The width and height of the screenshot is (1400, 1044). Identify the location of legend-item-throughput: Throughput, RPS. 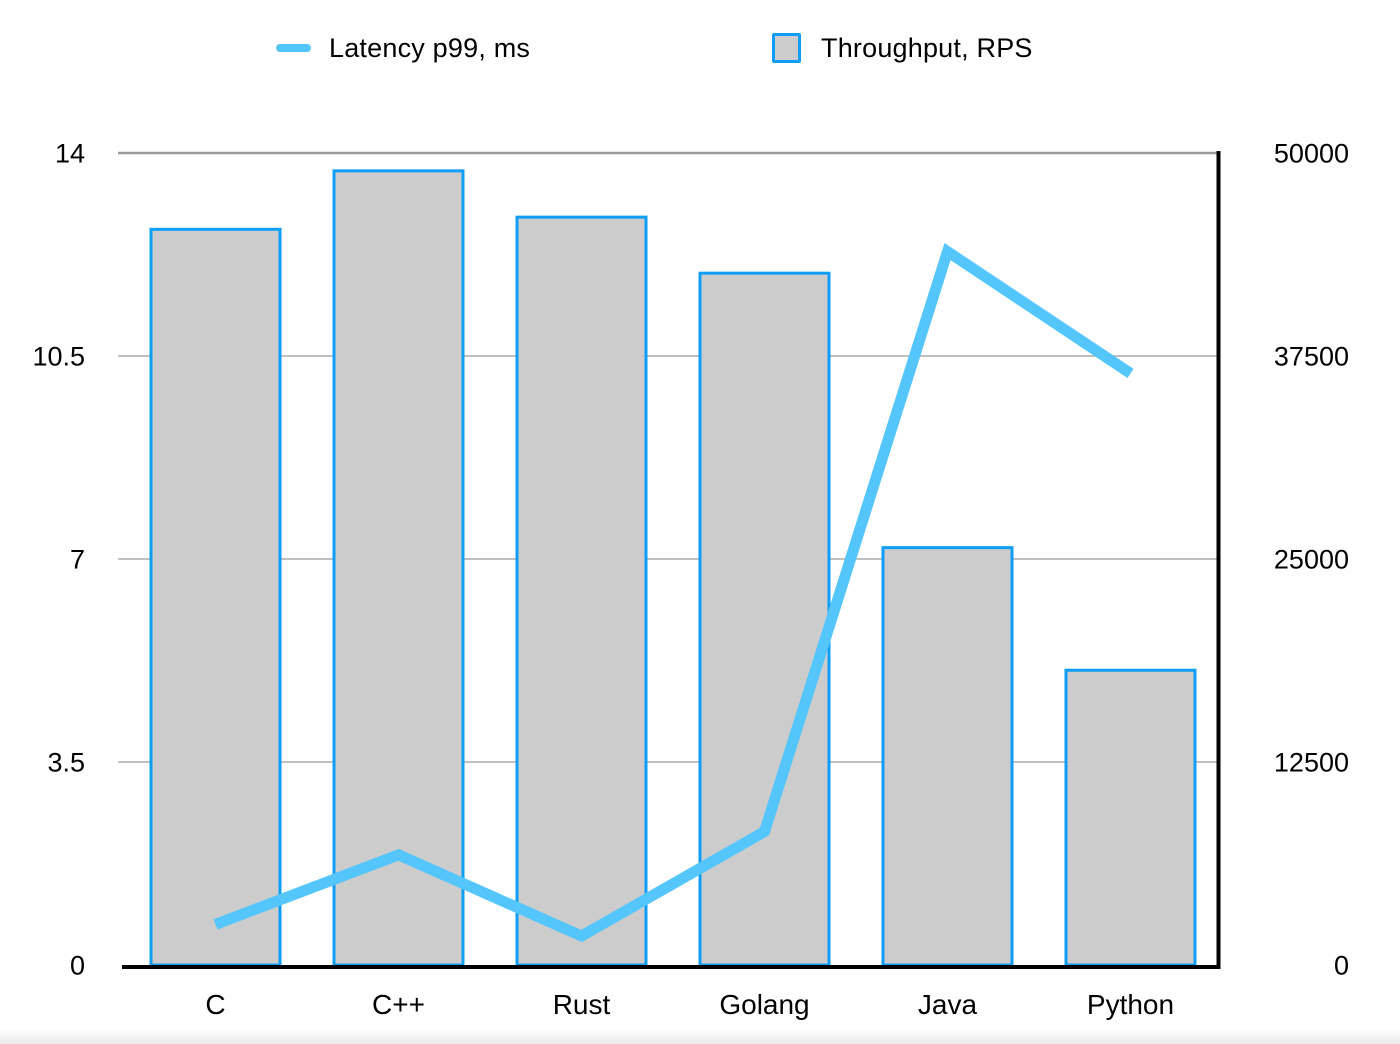
(902, 48).